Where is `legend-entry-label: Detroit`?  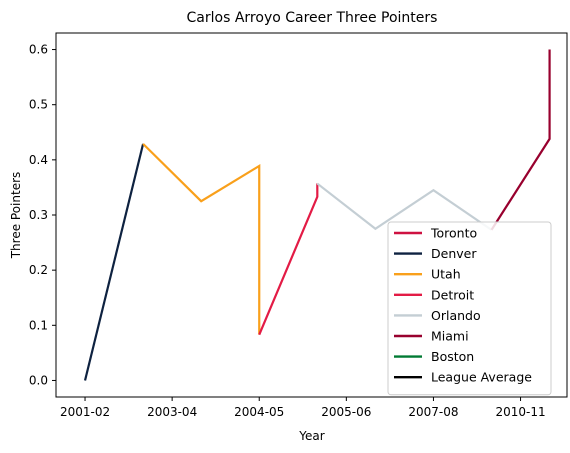
legend-entry-label: Detroit is located at coordinates (452, 294).